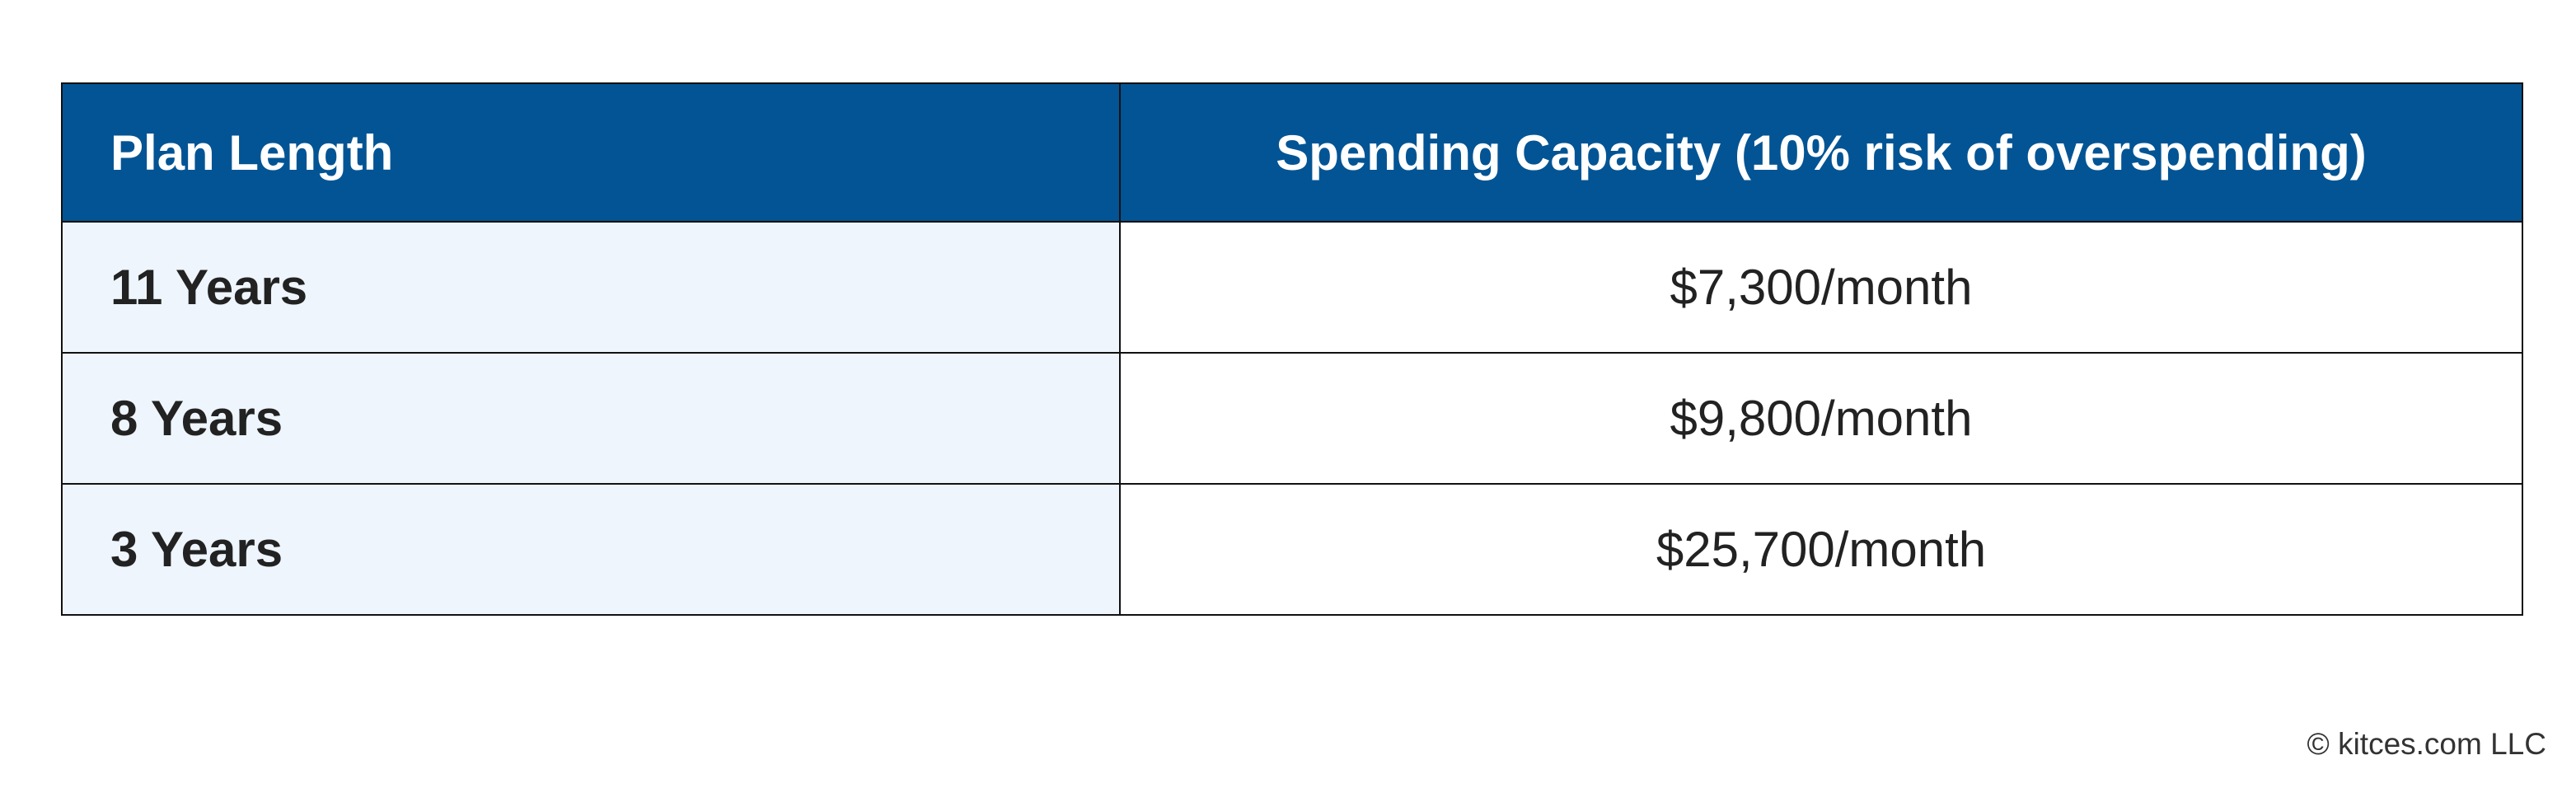 Image resolution: width=2576 pixels, height=788 pixels. I want to click on plan-length-cell: 3 Years, so click(591, 549).